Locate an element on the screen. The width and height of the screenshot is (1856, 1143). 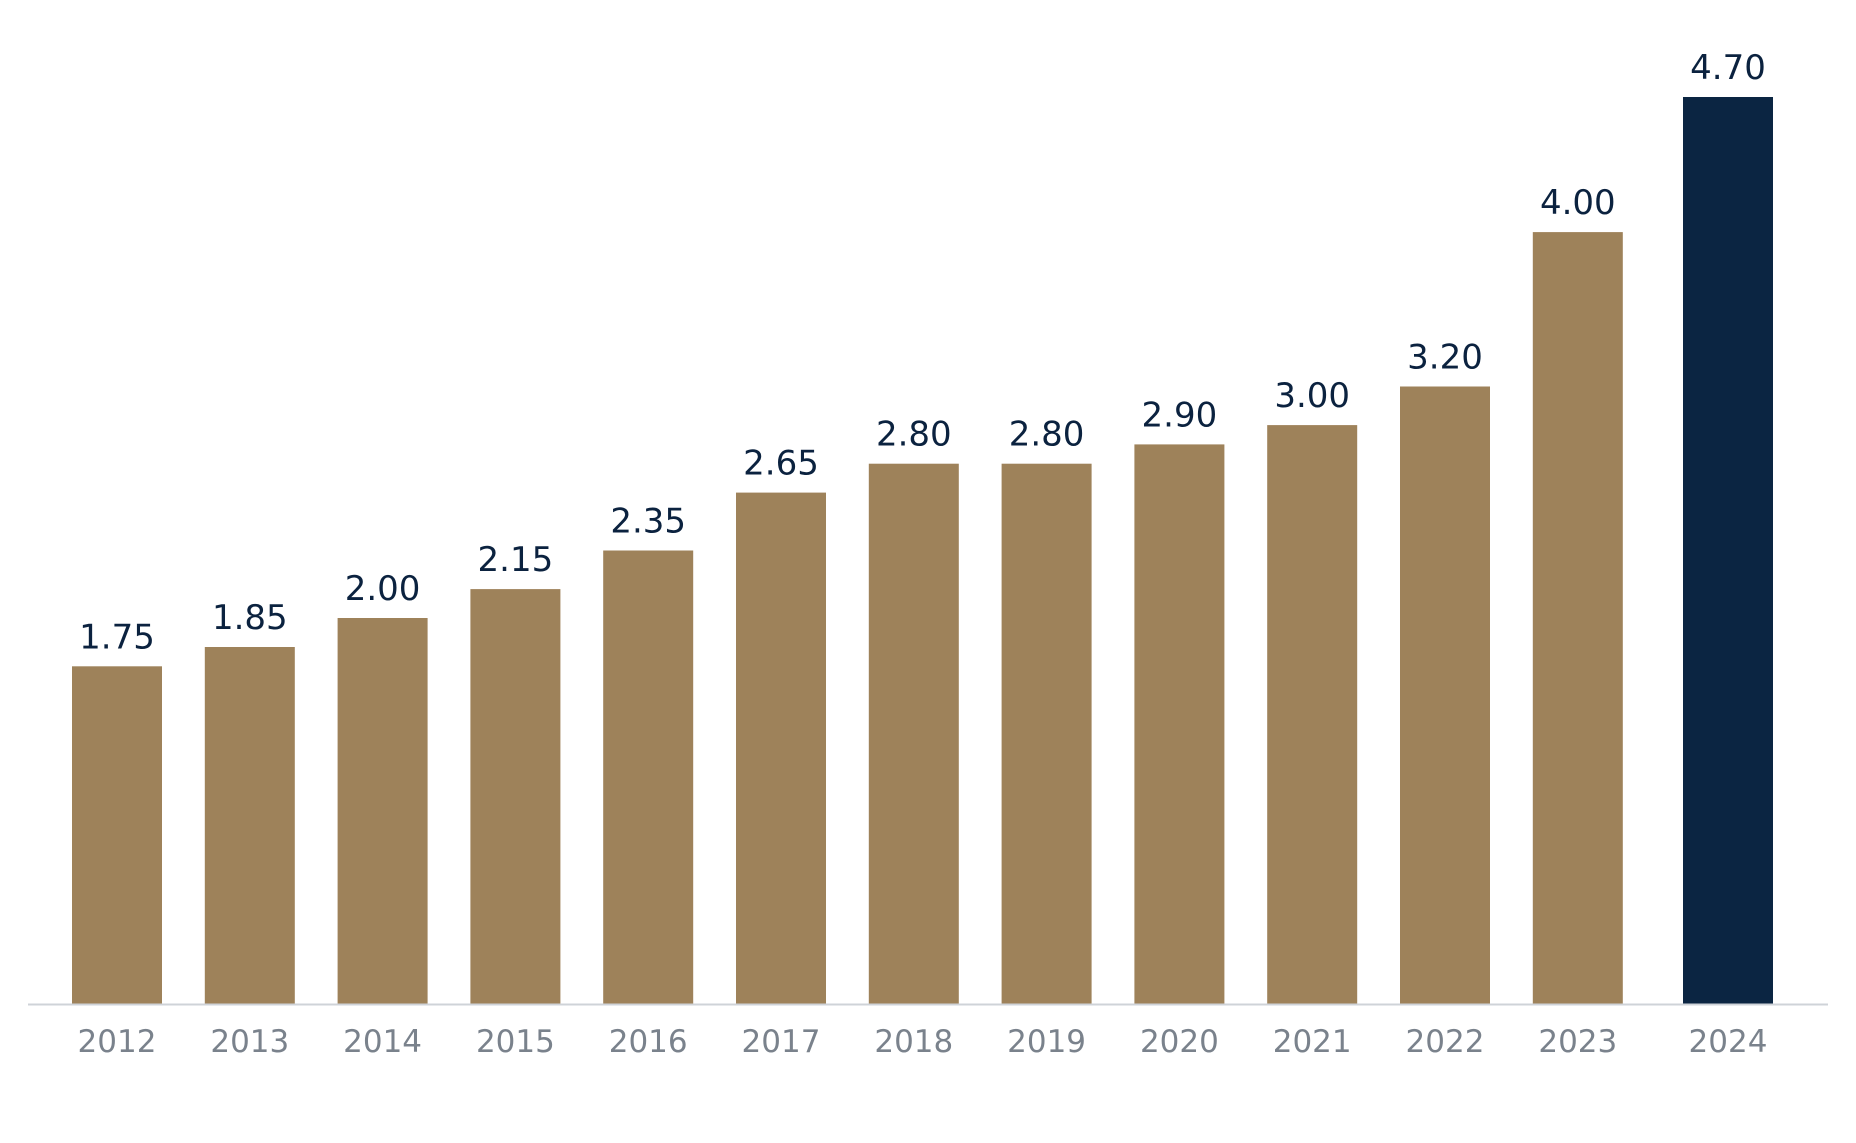
bar-2014 is located at coordinates (382, 811).